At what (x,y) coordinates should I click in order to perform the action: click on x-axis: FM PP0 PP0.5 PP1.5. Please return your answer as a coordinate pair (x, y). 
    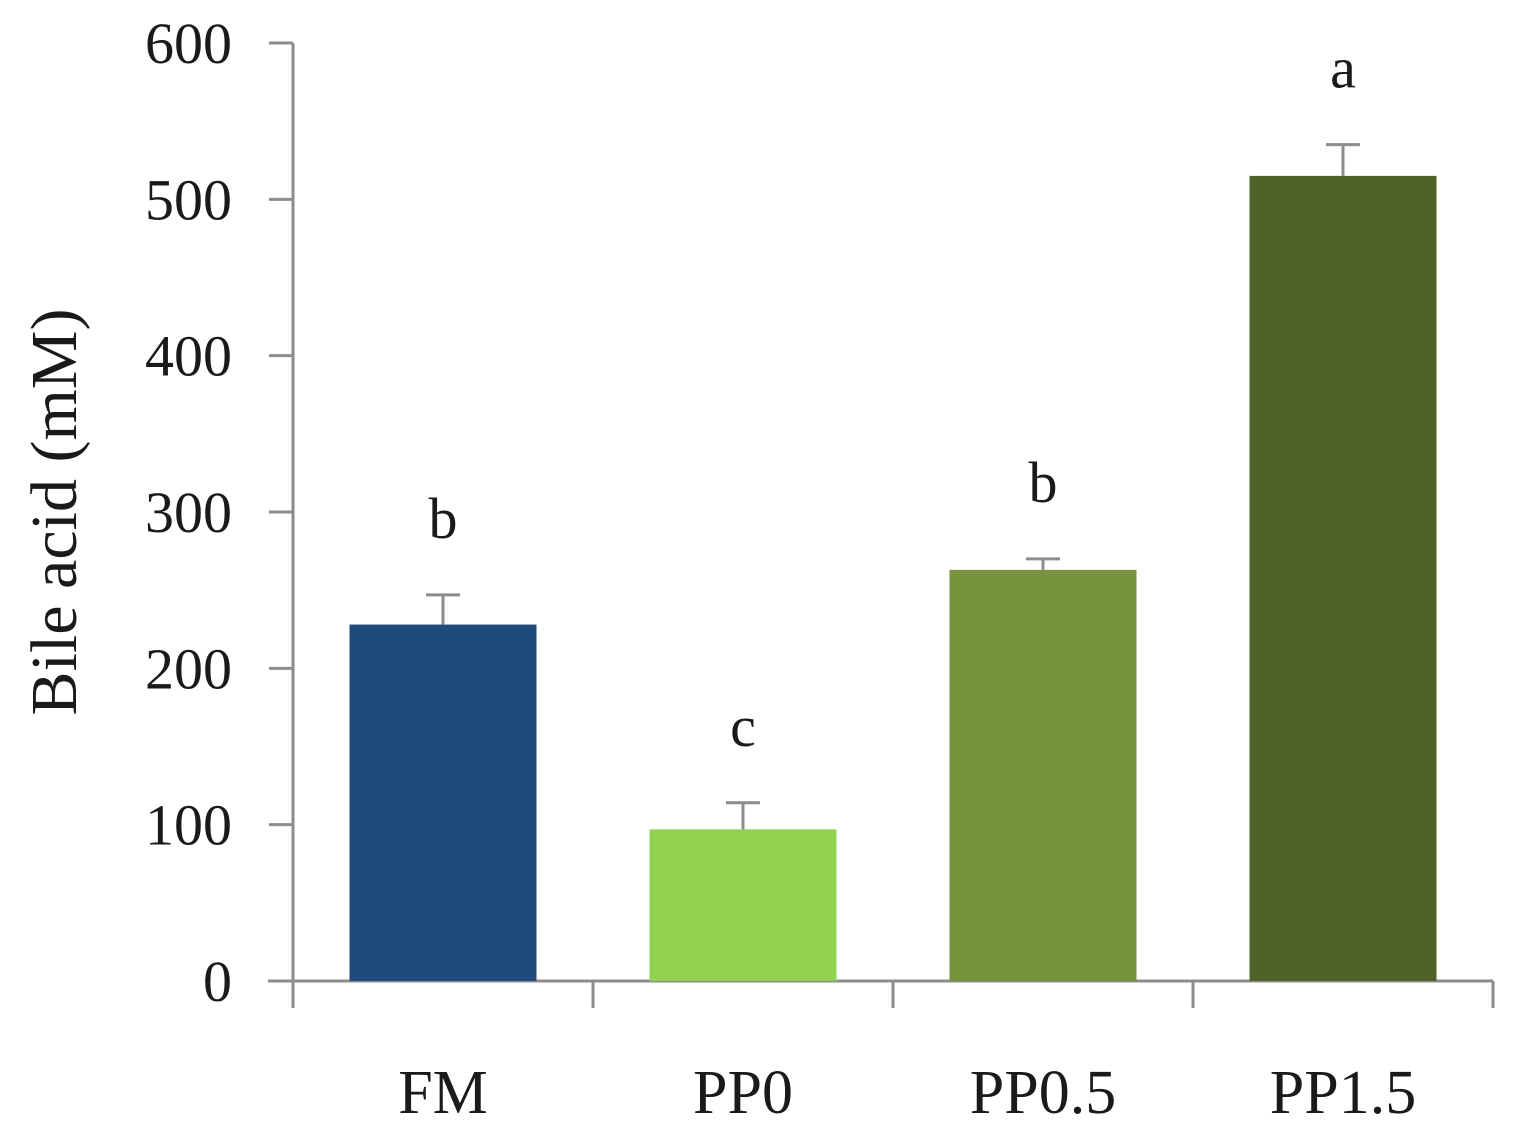
    Looking at the image, I should click on (881, 1053).